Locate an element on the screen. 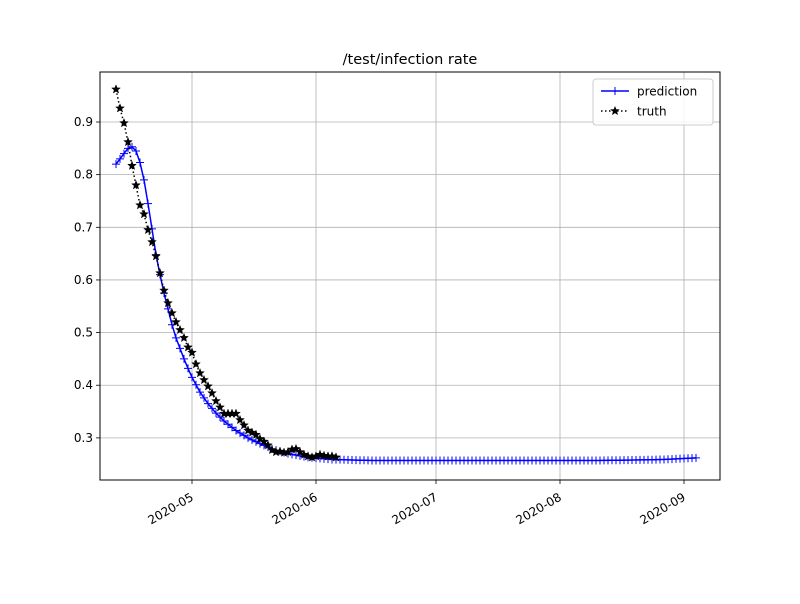  legend: prediction truth is located at coordinates (653, 102).